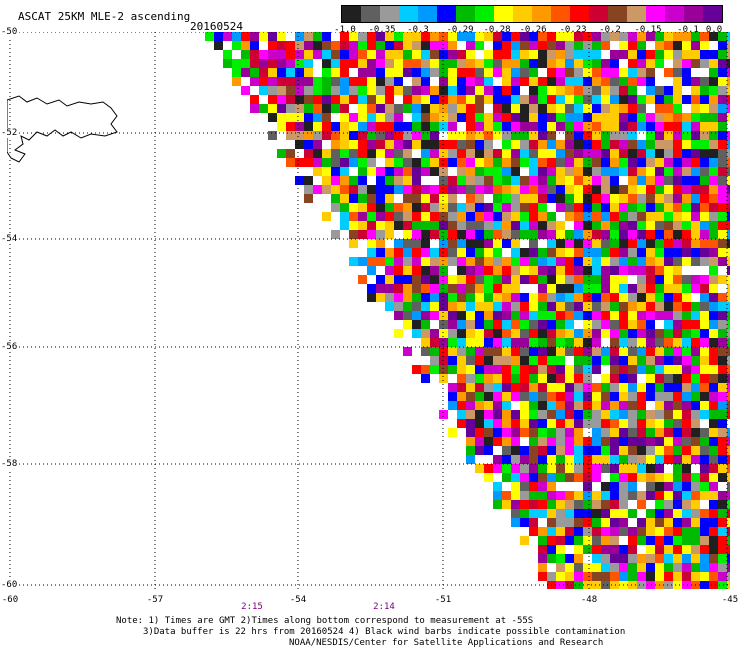 The width and height of the screenshot is (740, 650). I want to click on falkland-islands-coastline, so click(62, 129).